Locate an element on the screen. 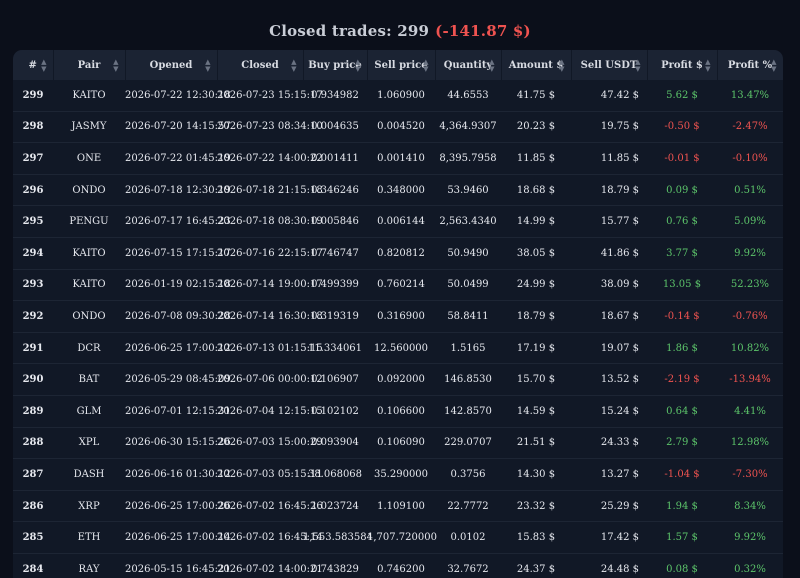 This screenshot has height=578, width=800. cell-closed-time: 2026-07-16 22:15:17 is located at coordinates (270, 253).